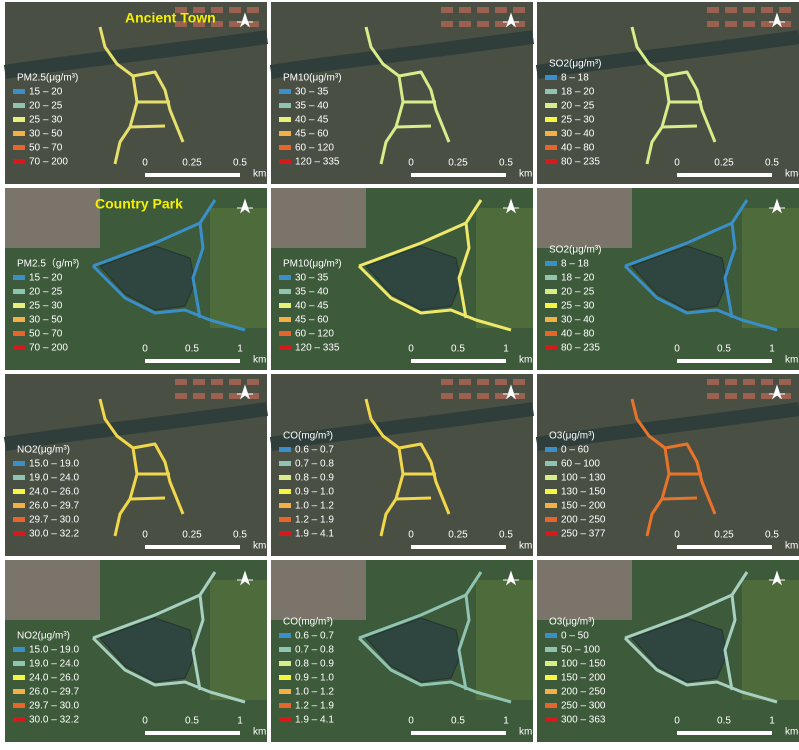 This screenshot has height=750, width=799. What do you see at coordinates (46, 134) in the screenshot?
I see `legend-label: 30 – 50` at bounding box center [46, 134].